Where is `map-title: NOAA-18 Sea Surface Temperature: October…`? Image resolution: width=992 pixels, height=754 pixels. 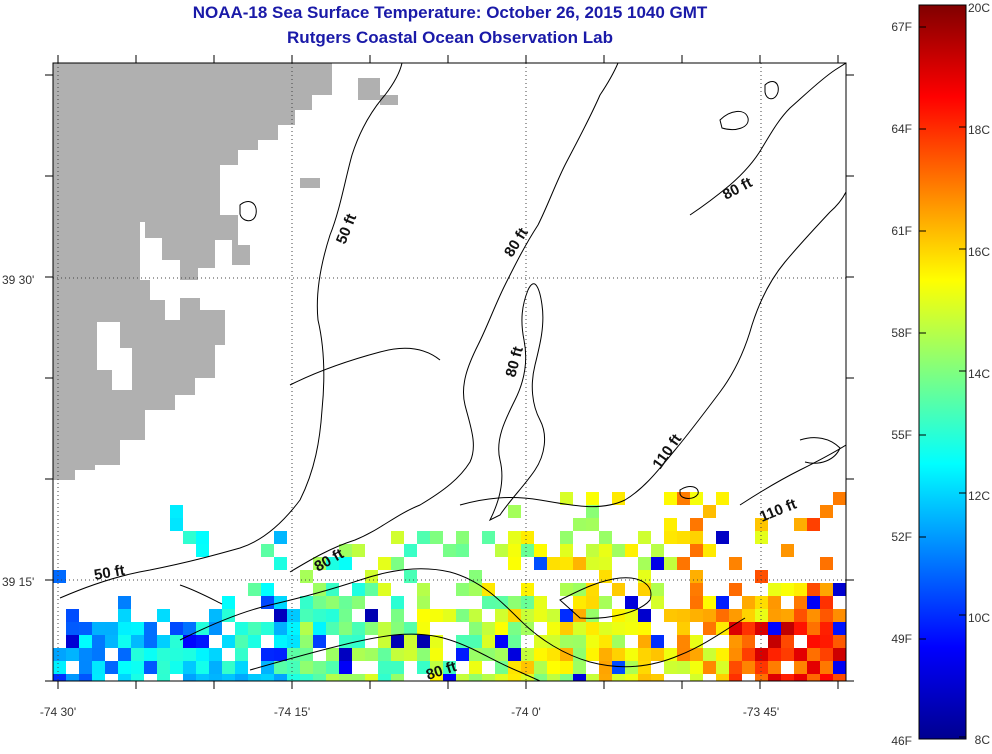
map-title: NOAA-18 Sea Surface Temperature: October… is located at coordinates (450, 12).